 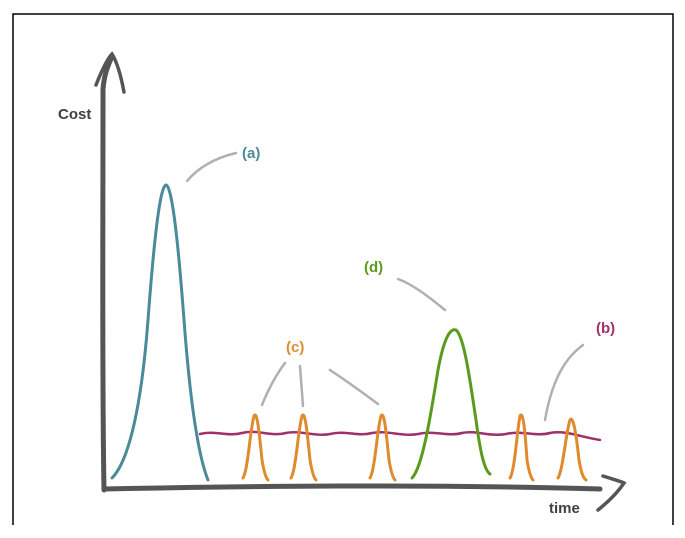 I want to click on leader-line-b, so click(x=564, y=382).